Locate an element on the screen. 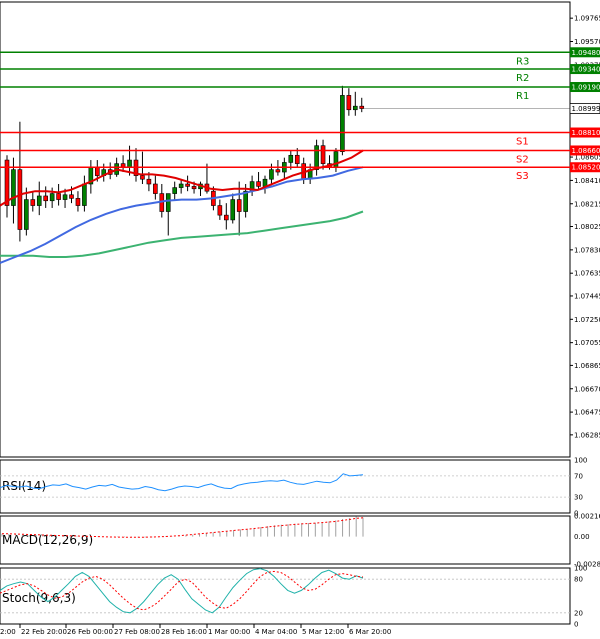 This screenshot has width=600, height=639. price-tick-label: 1.07445 is located at coordinates (587, 296).